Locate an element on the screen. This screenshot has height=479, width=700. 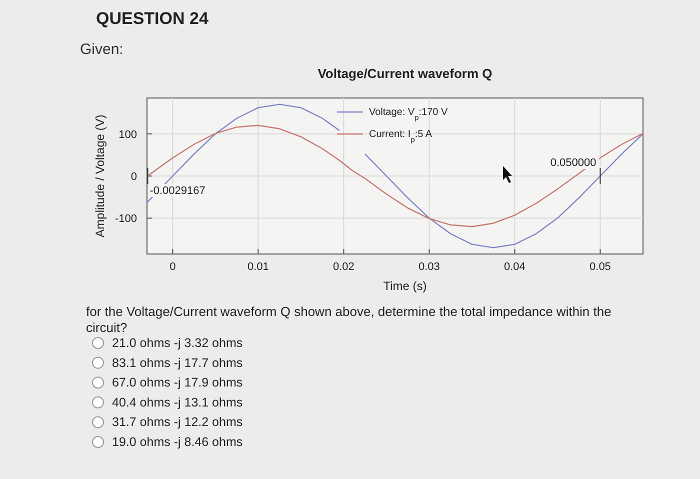
text: 40.4 ohms -j 13.1 ohms is located at coordinates (177, 402).